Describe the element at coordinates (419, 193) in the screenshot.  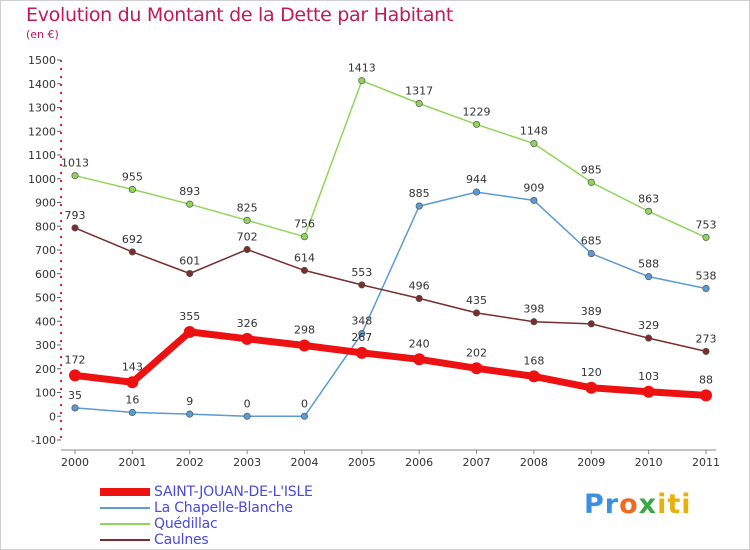
I see `data-label: 885` at that location.